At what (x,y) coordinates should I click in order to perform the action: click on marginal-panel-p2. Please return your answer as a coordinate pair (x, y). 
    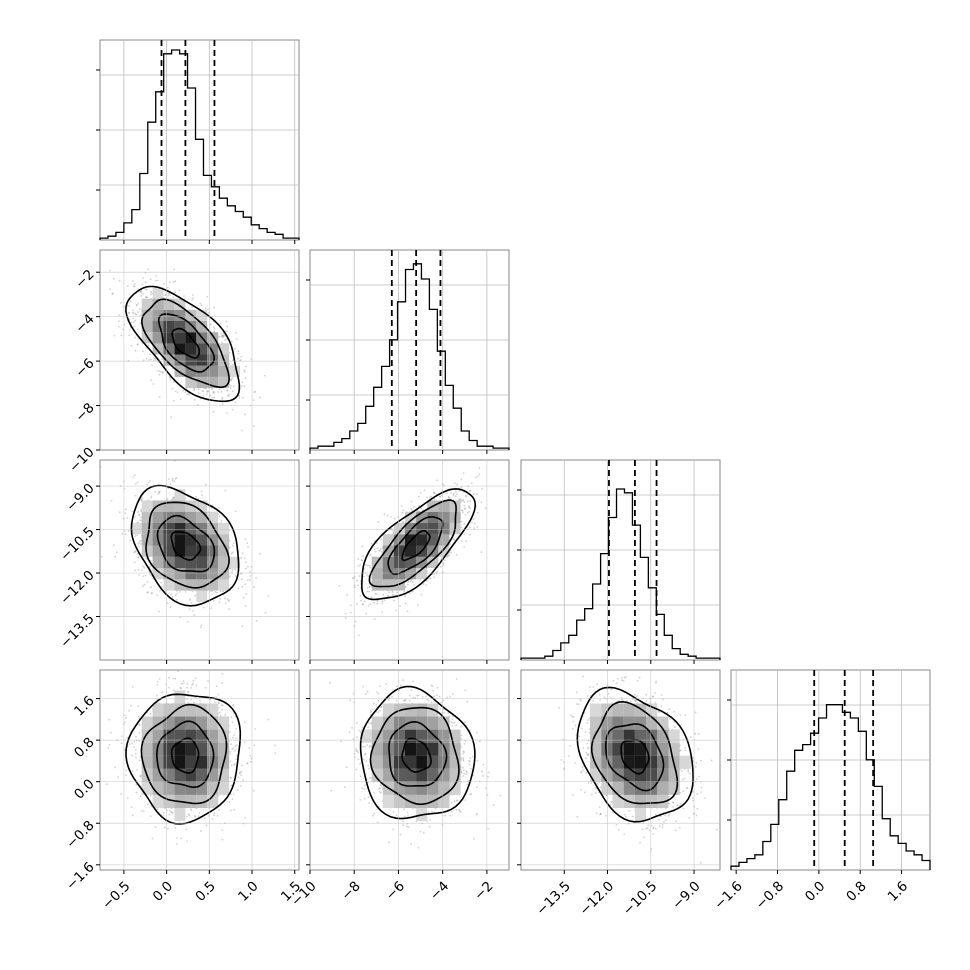
    Looking at the image, I should click on (619, 561).